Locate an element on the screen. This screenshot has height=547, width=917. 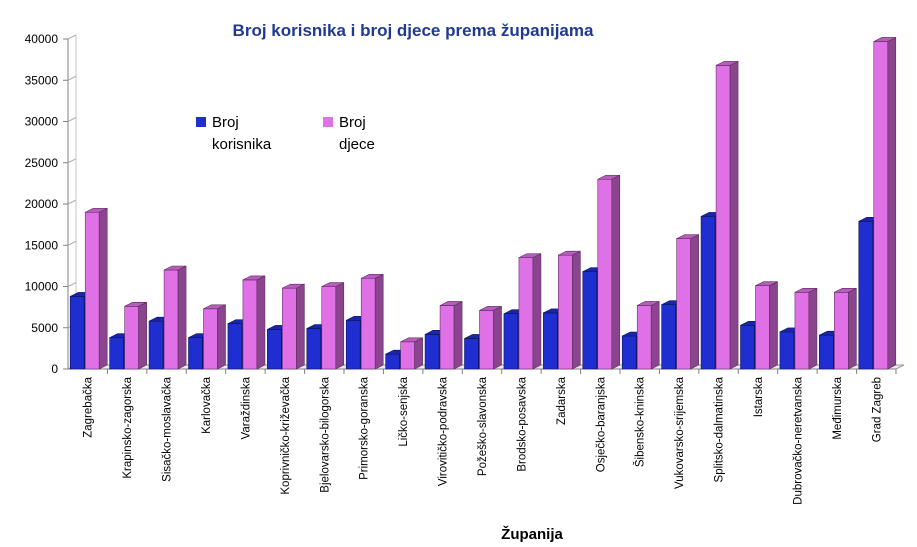
legend-item: Broj djece is located at coordinates (349, 133).